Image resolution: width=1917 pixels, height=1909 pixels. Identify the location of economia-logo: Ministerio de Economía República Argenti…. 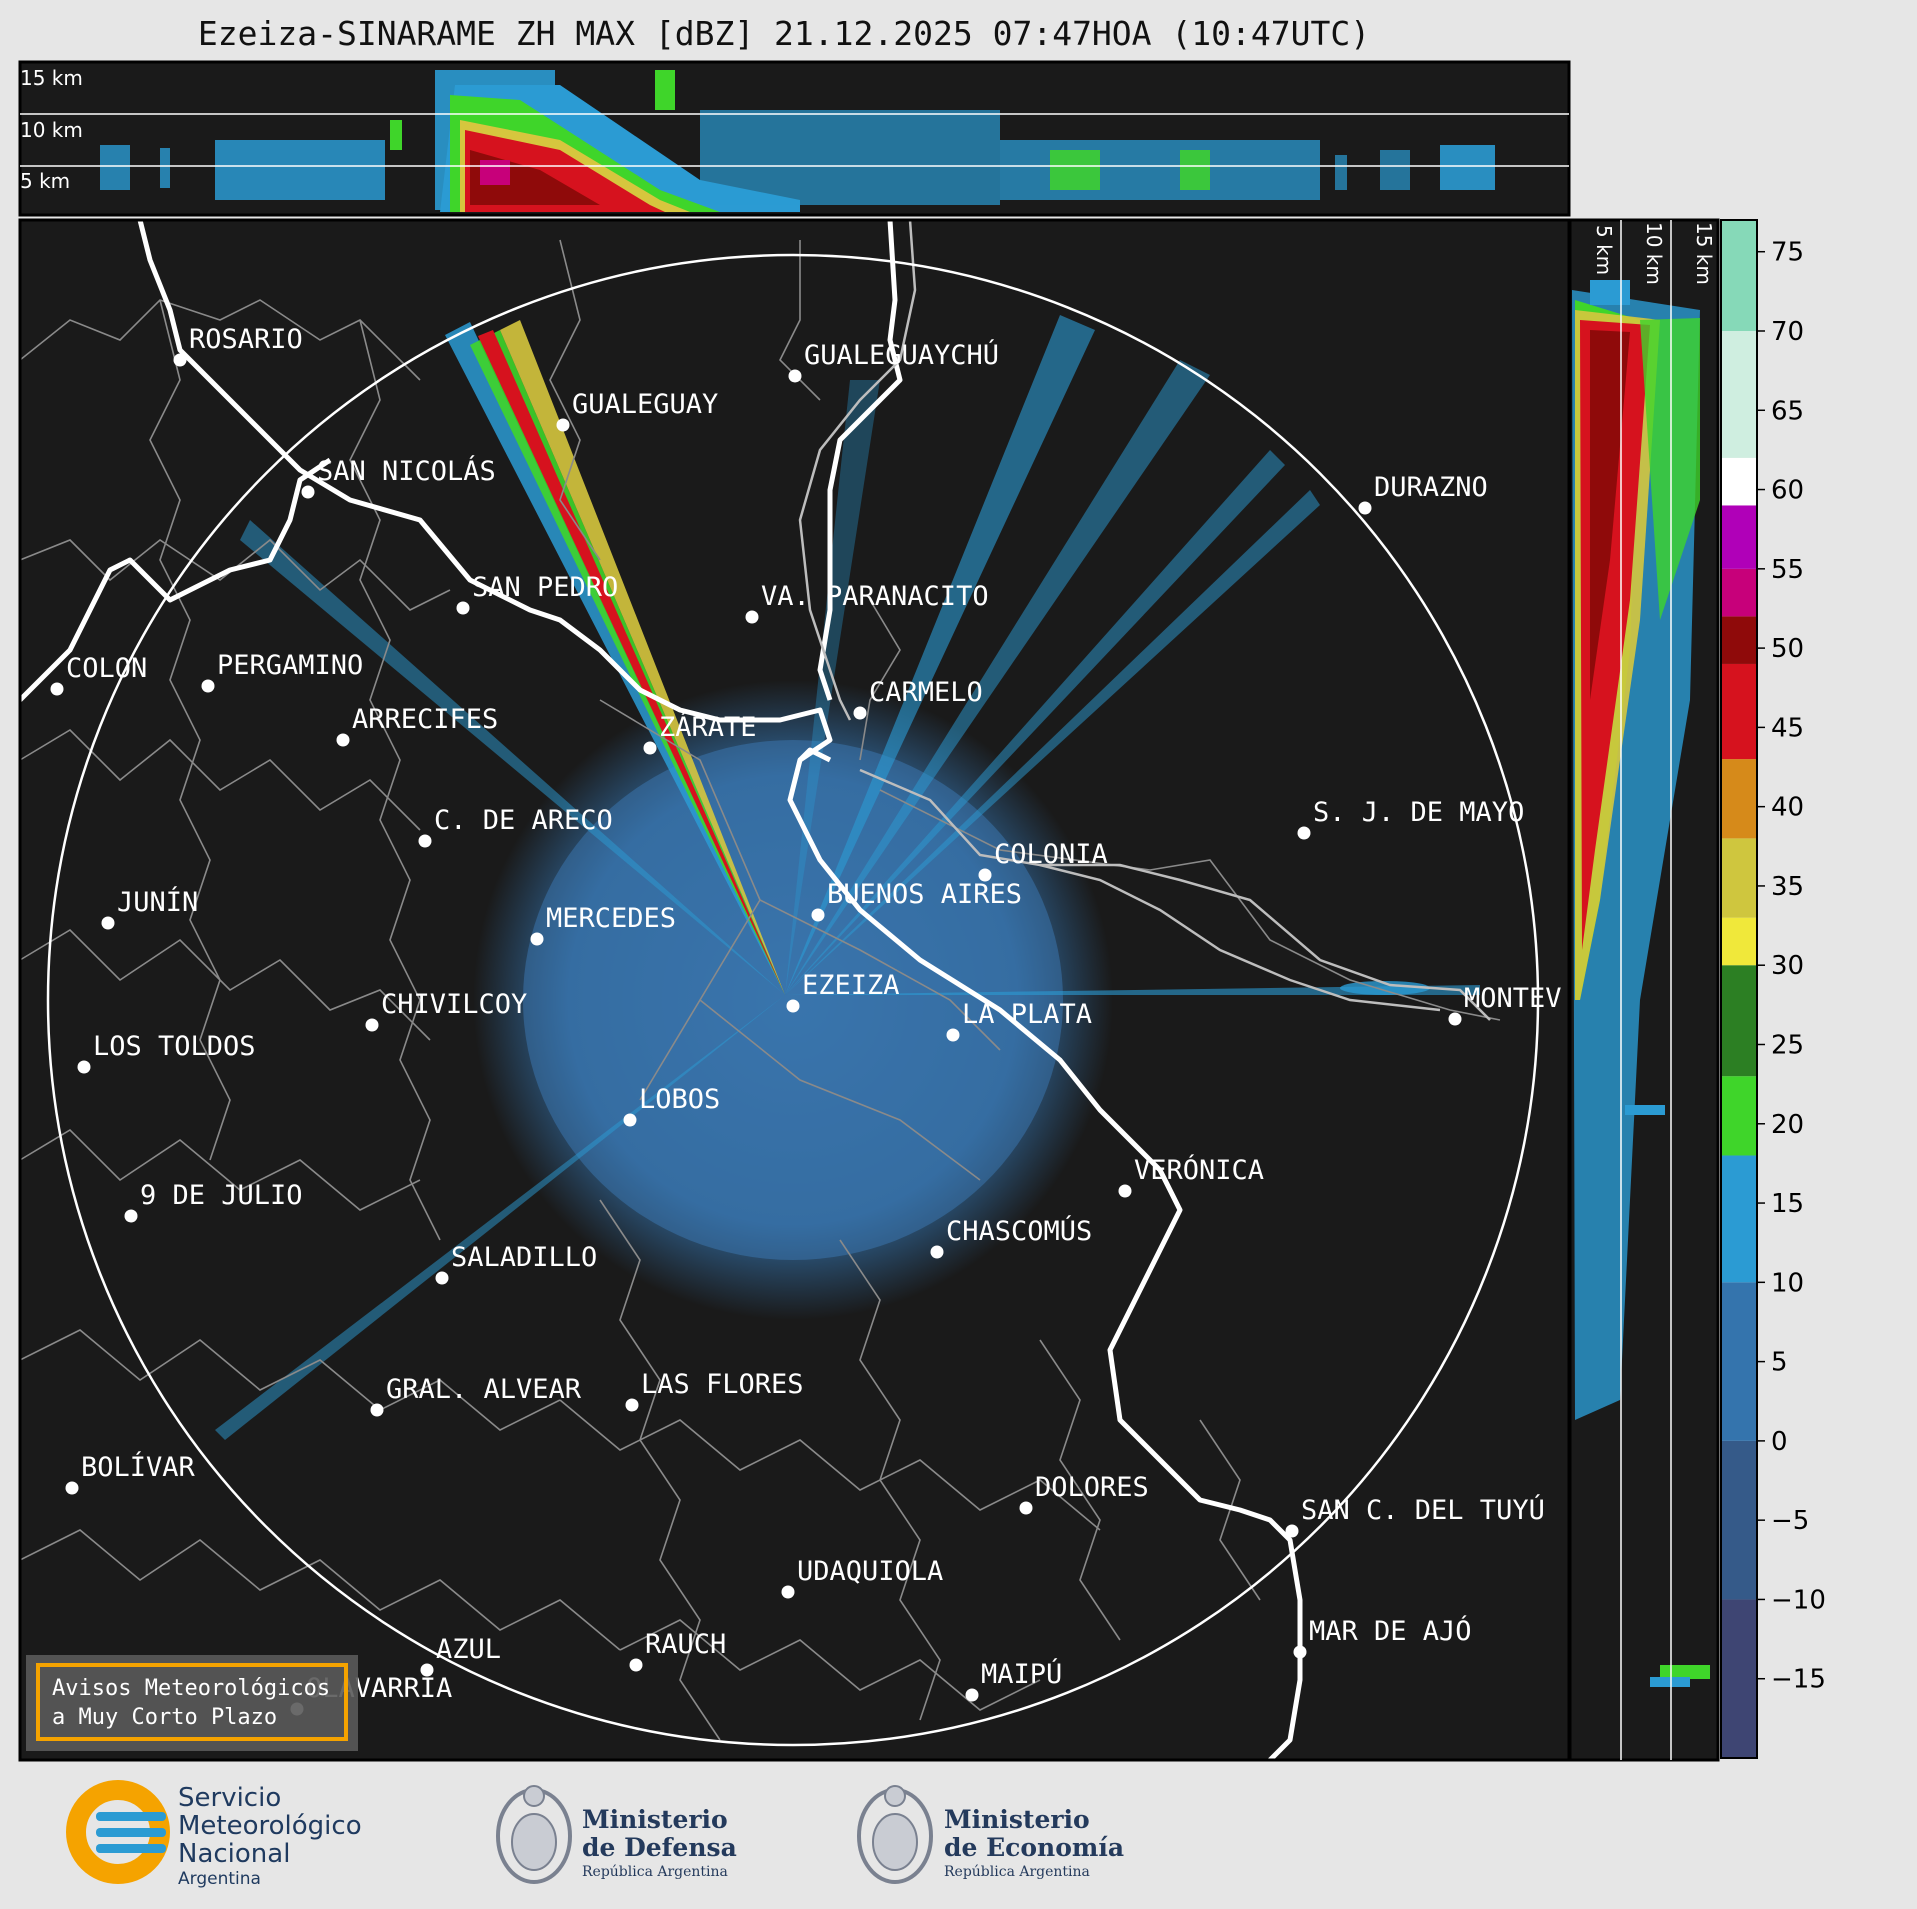
(990, 1834).